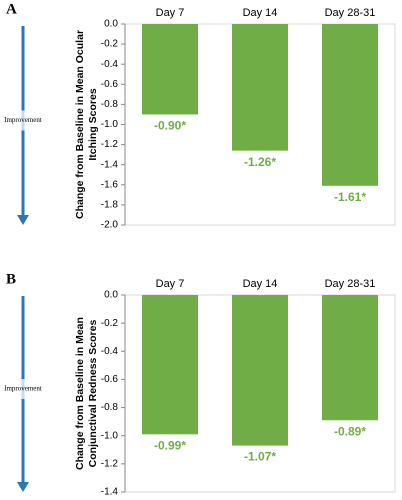 This screenshot has width=402, height=500. Describe the element at coordinates (11, 9) in the screenshot. I see `panel-label: A` at that location.